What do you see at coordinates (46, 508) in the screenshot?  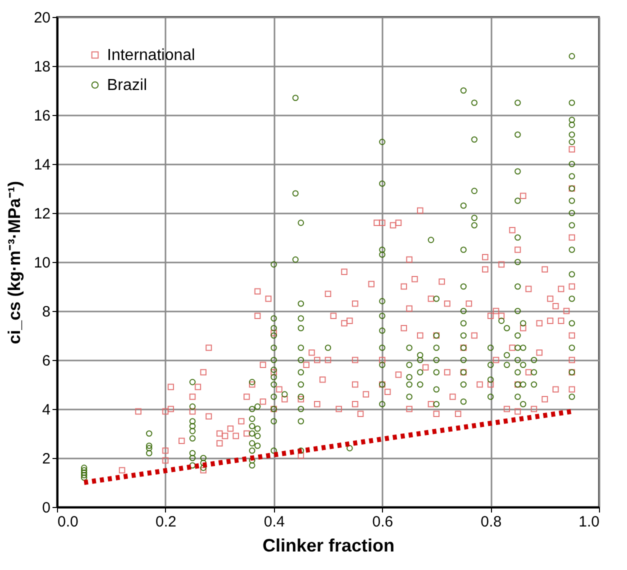 I see `y-tick-label: 0` at bounding box center [46, 508].